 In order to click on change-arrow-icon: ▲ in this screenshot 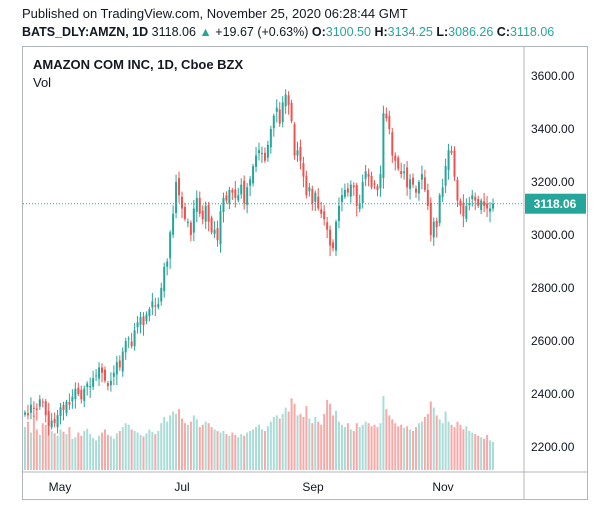, I will do `click(205, 32)`.